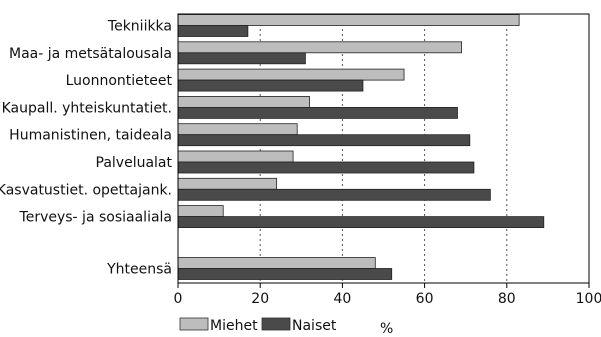  I want to click on category-label: Kaupall. yhteiskuntatiet., so click(87, 108).